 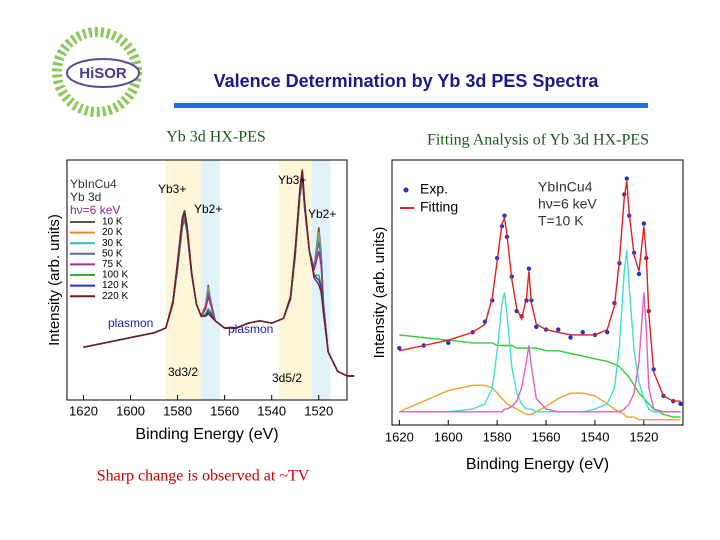 What do you see at coordinates (561, 221) in the screenshot?
I see `annotation: T=10 K` at bounding box center [561, 221].